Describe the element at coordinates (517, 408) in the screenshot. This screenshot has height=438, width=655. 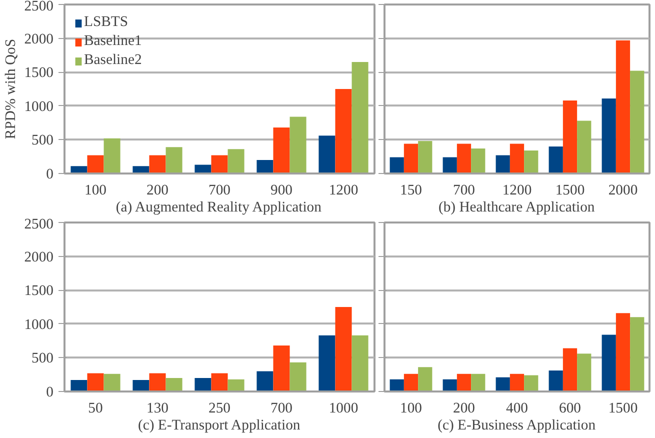
I see `x-tick-label: 400` at that location.